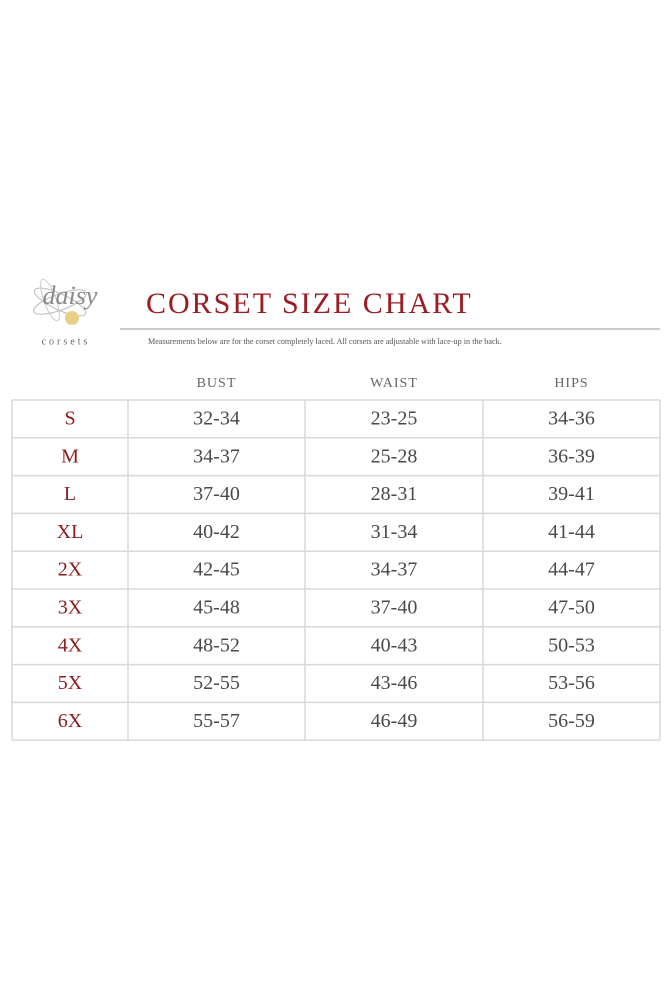  What do you see at coordinates (66, 341) in the screenshot?
I see `logo-tagline: corsets` at bounding box center [66, 341].